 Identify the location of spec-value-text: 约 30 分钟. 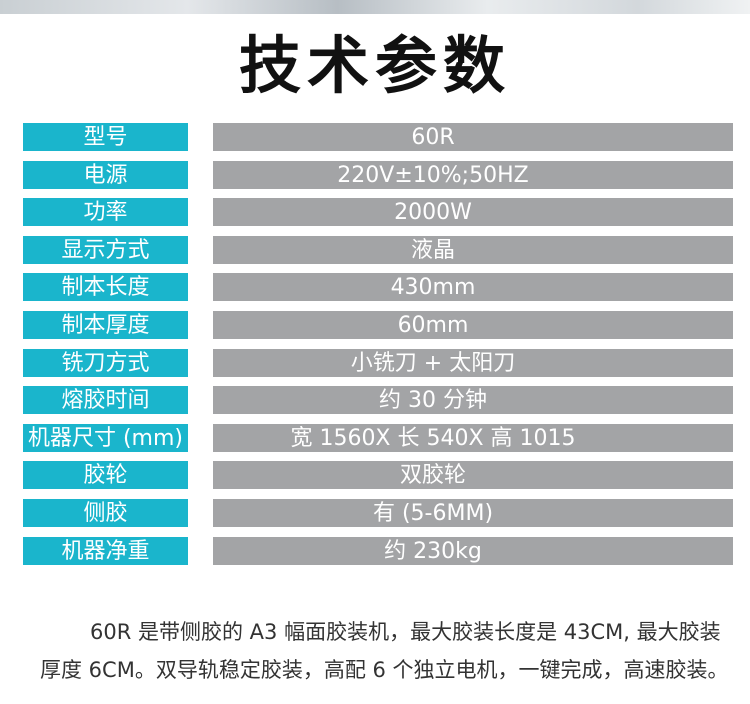
(433, 401).